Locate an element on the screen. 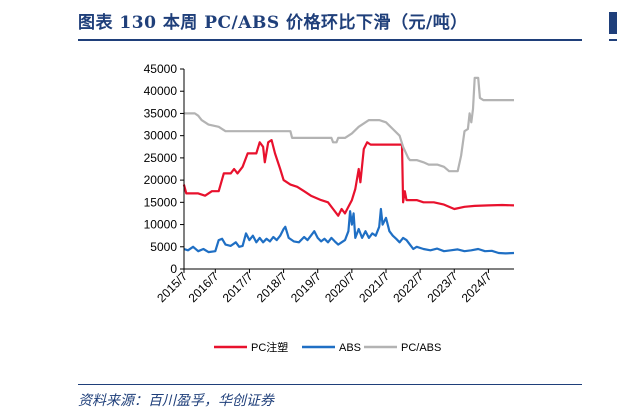 The image size is (617, 420). x-tick-label: 2024/7 is located at coordinates (477, 287).